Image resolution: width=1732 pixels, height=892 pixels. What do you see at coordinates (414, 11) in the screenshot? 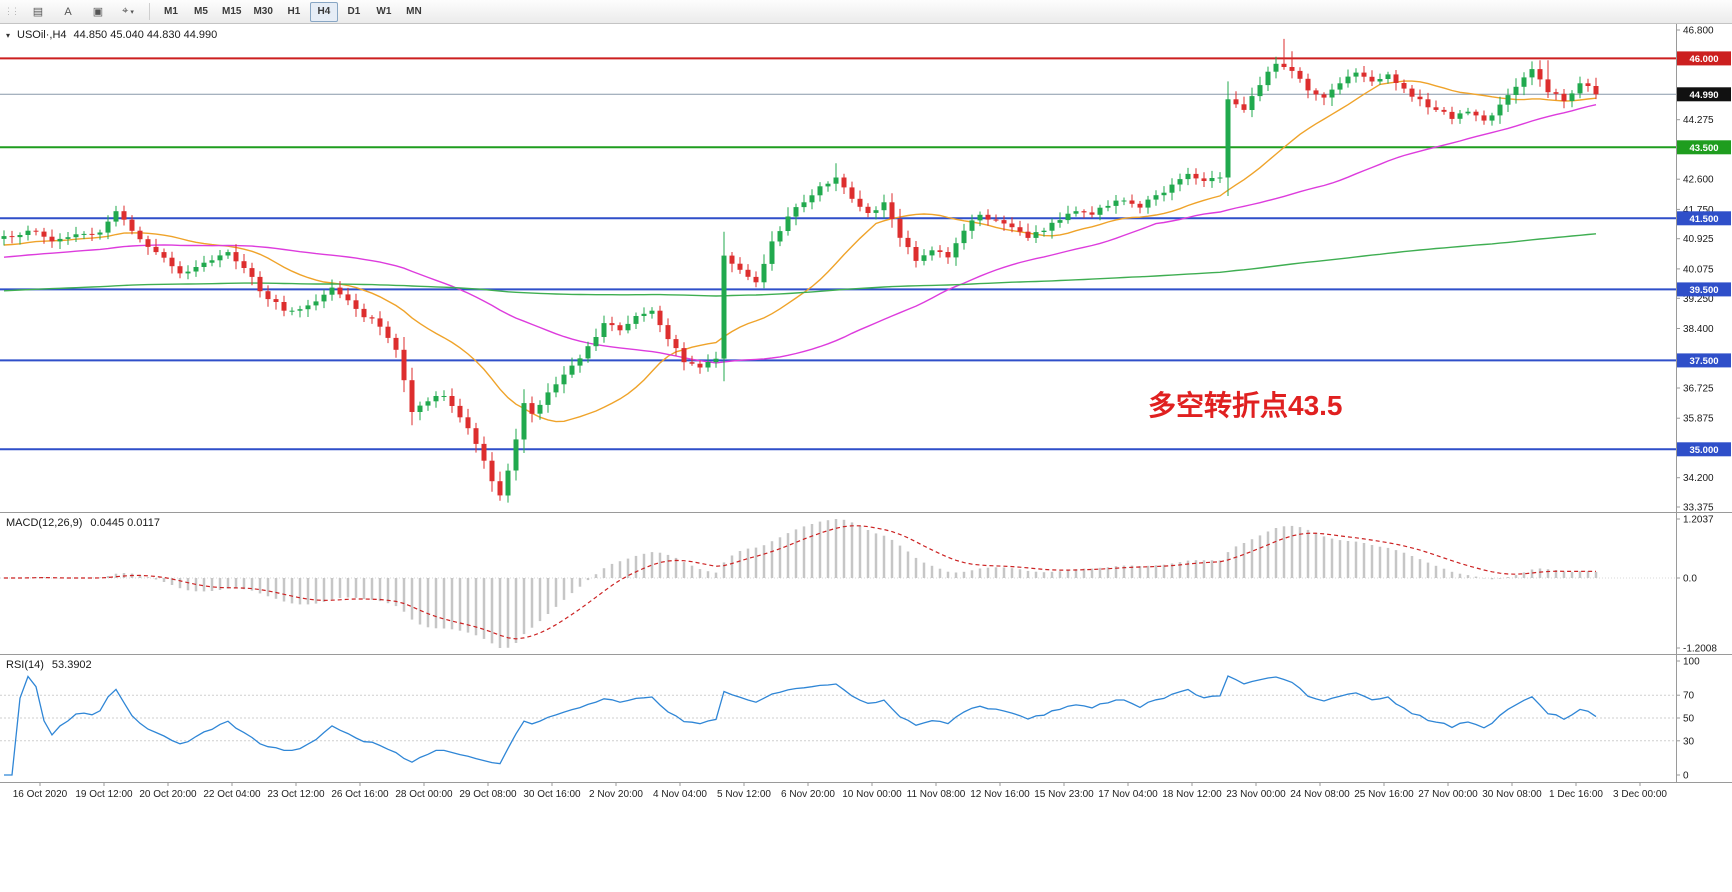
I see `timeframe-button-MN: MN` at bounding box center [414, 11].